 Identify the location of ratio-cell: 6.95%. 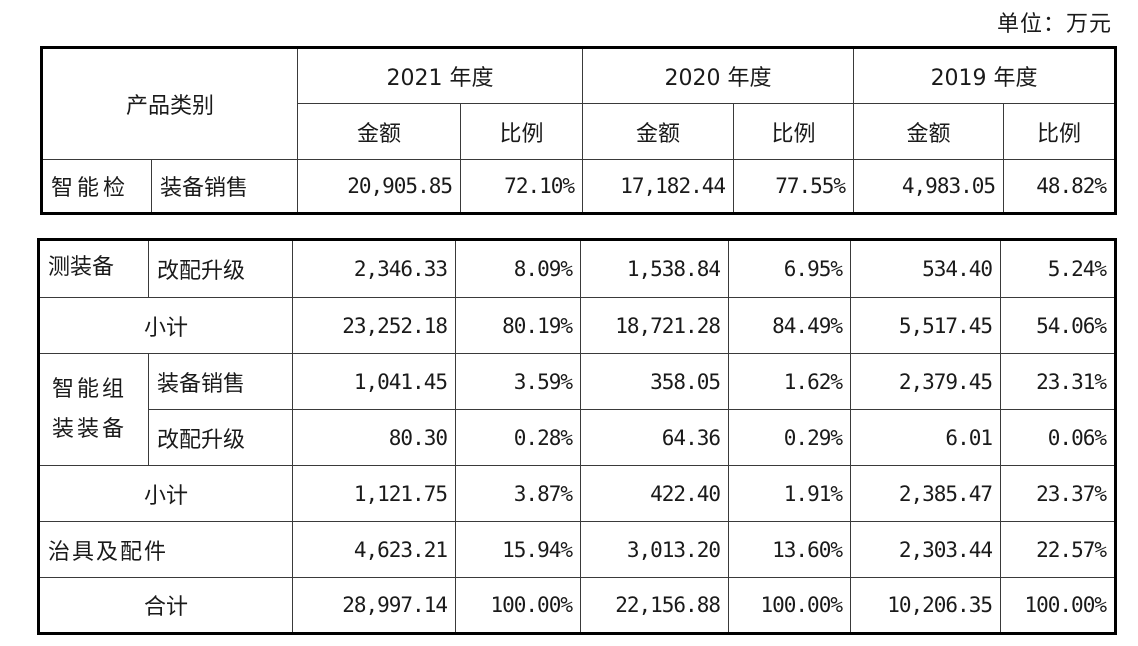
(789, 268).